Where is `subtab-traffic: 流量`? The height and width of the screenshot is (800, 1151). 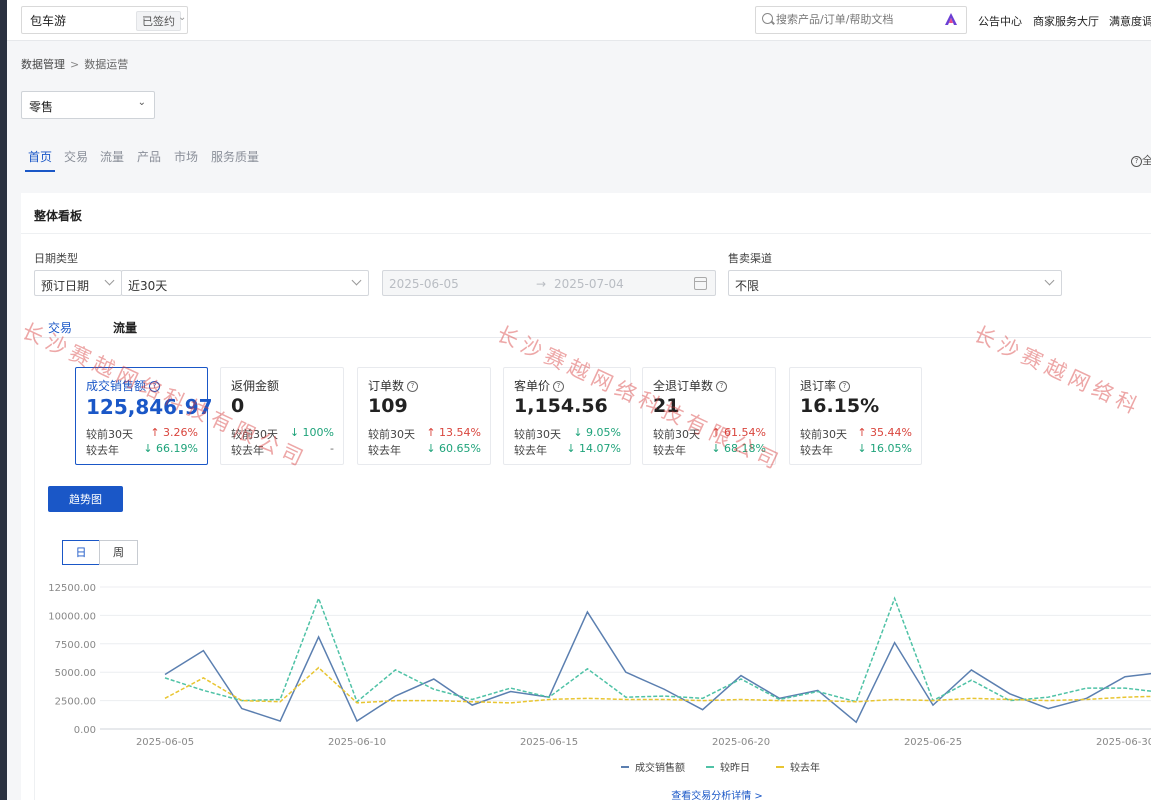 subtab-traffic: 流量 is located at coordinates (125, 328).